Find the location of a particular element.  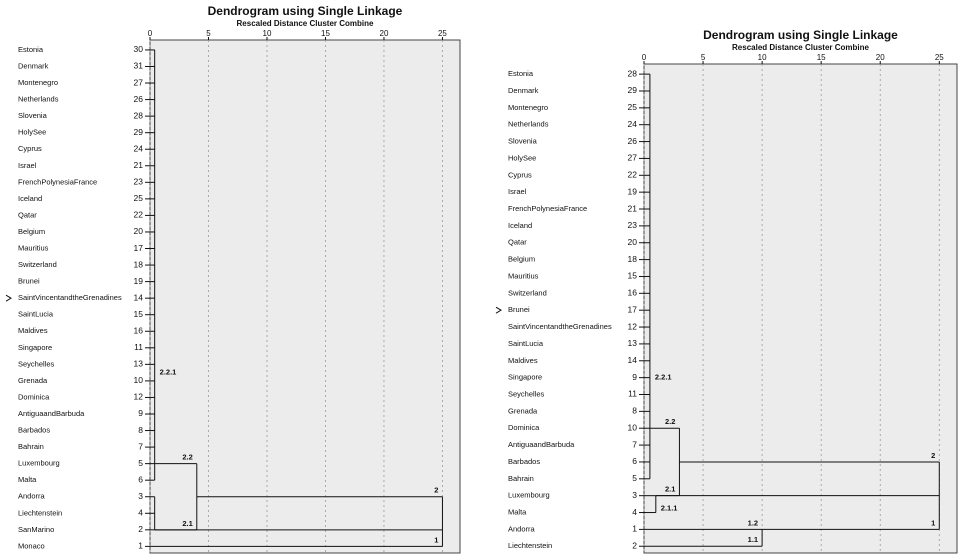

row-id: 20 is located at coordinates (139, 231).